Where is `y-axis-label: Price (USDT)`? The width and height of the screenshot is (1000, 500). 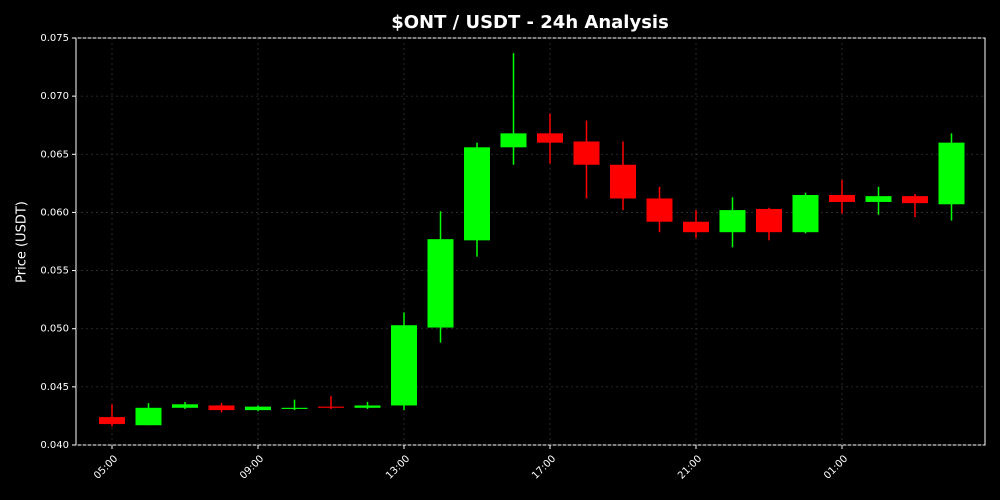 y-axis-label: Price (USDT) is located at coordinates (22, 242).